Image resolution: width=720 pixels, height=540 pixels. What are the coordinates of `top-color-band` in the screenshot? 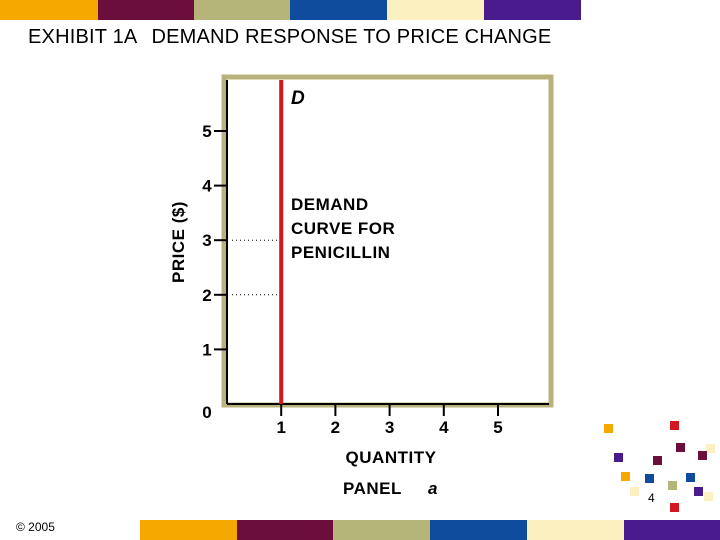 It's located at (360, 10).